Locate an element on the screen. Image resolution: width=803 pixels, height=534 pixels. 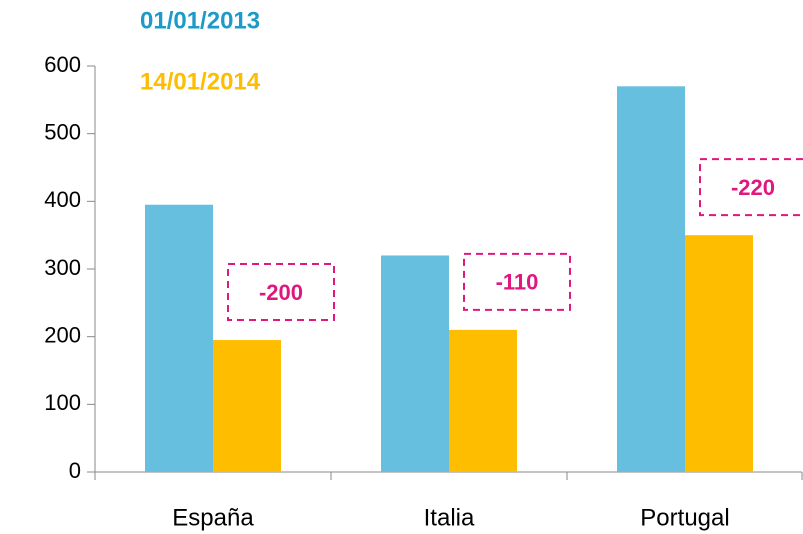
annotation: -110 is located at coordinates (517, 282).